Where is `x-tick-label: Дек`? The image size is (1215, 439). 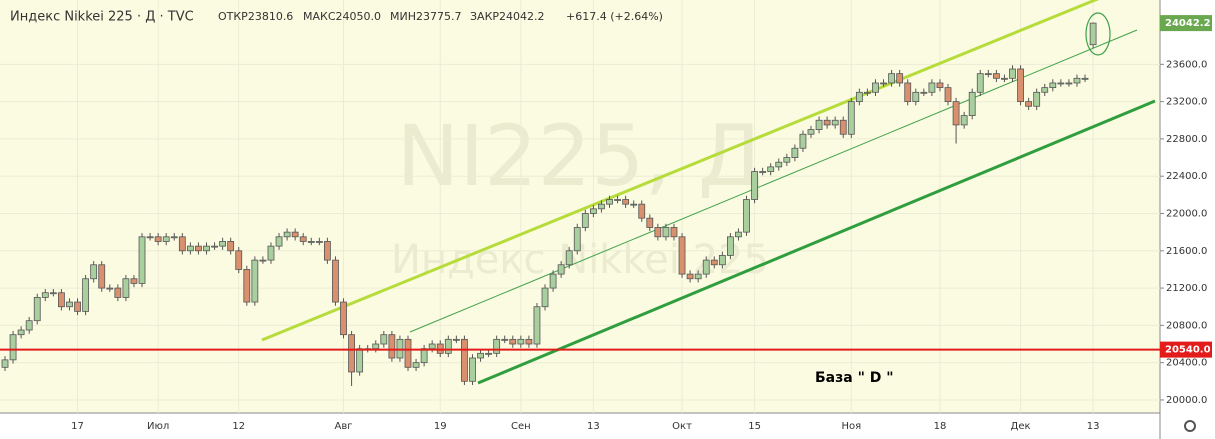
x-tick-label: Дек is located at coordinates (1021, 426).